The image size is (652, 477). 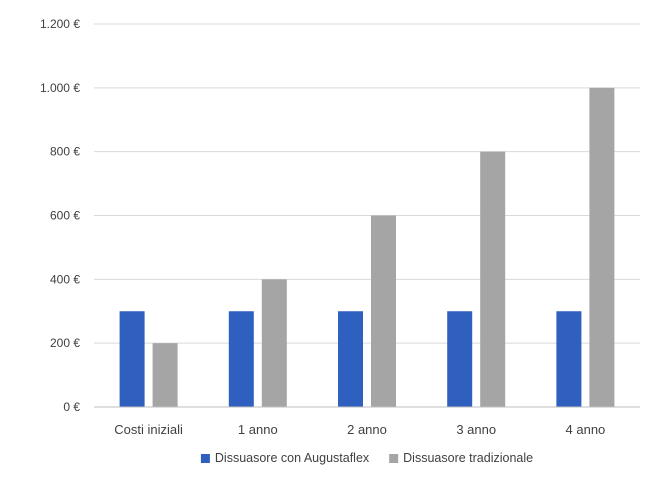 What do you see at coordinates (65, 279) in the screenshot?
I see `y-tick-label: 400 €` at bounding box center [65, 279].